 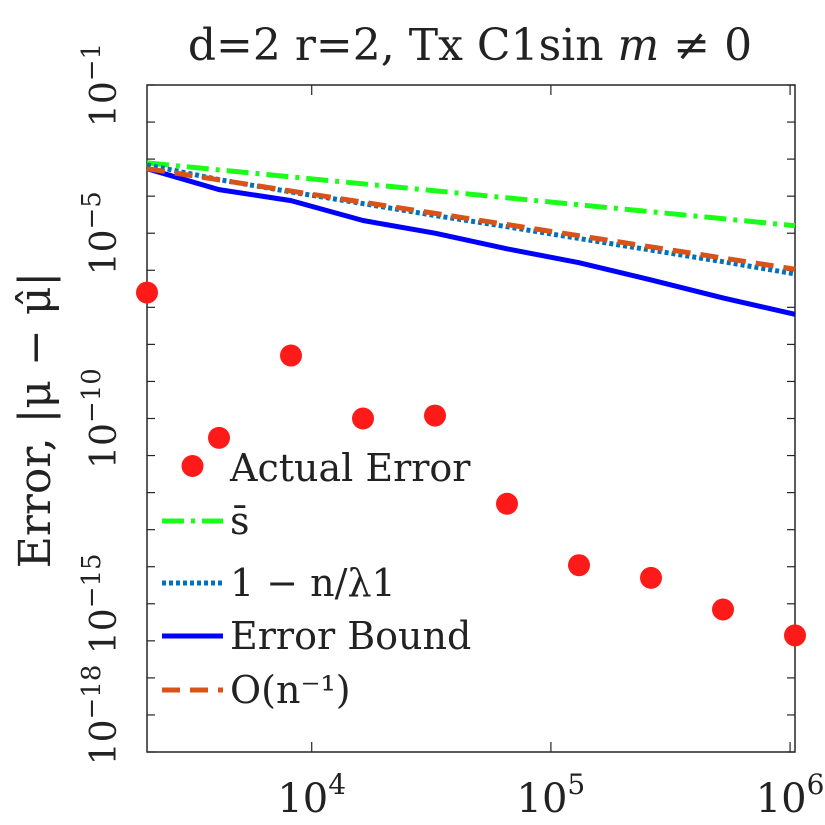 I want to click on legend-label: O(n⁻¹), so click(x=290, y=690).